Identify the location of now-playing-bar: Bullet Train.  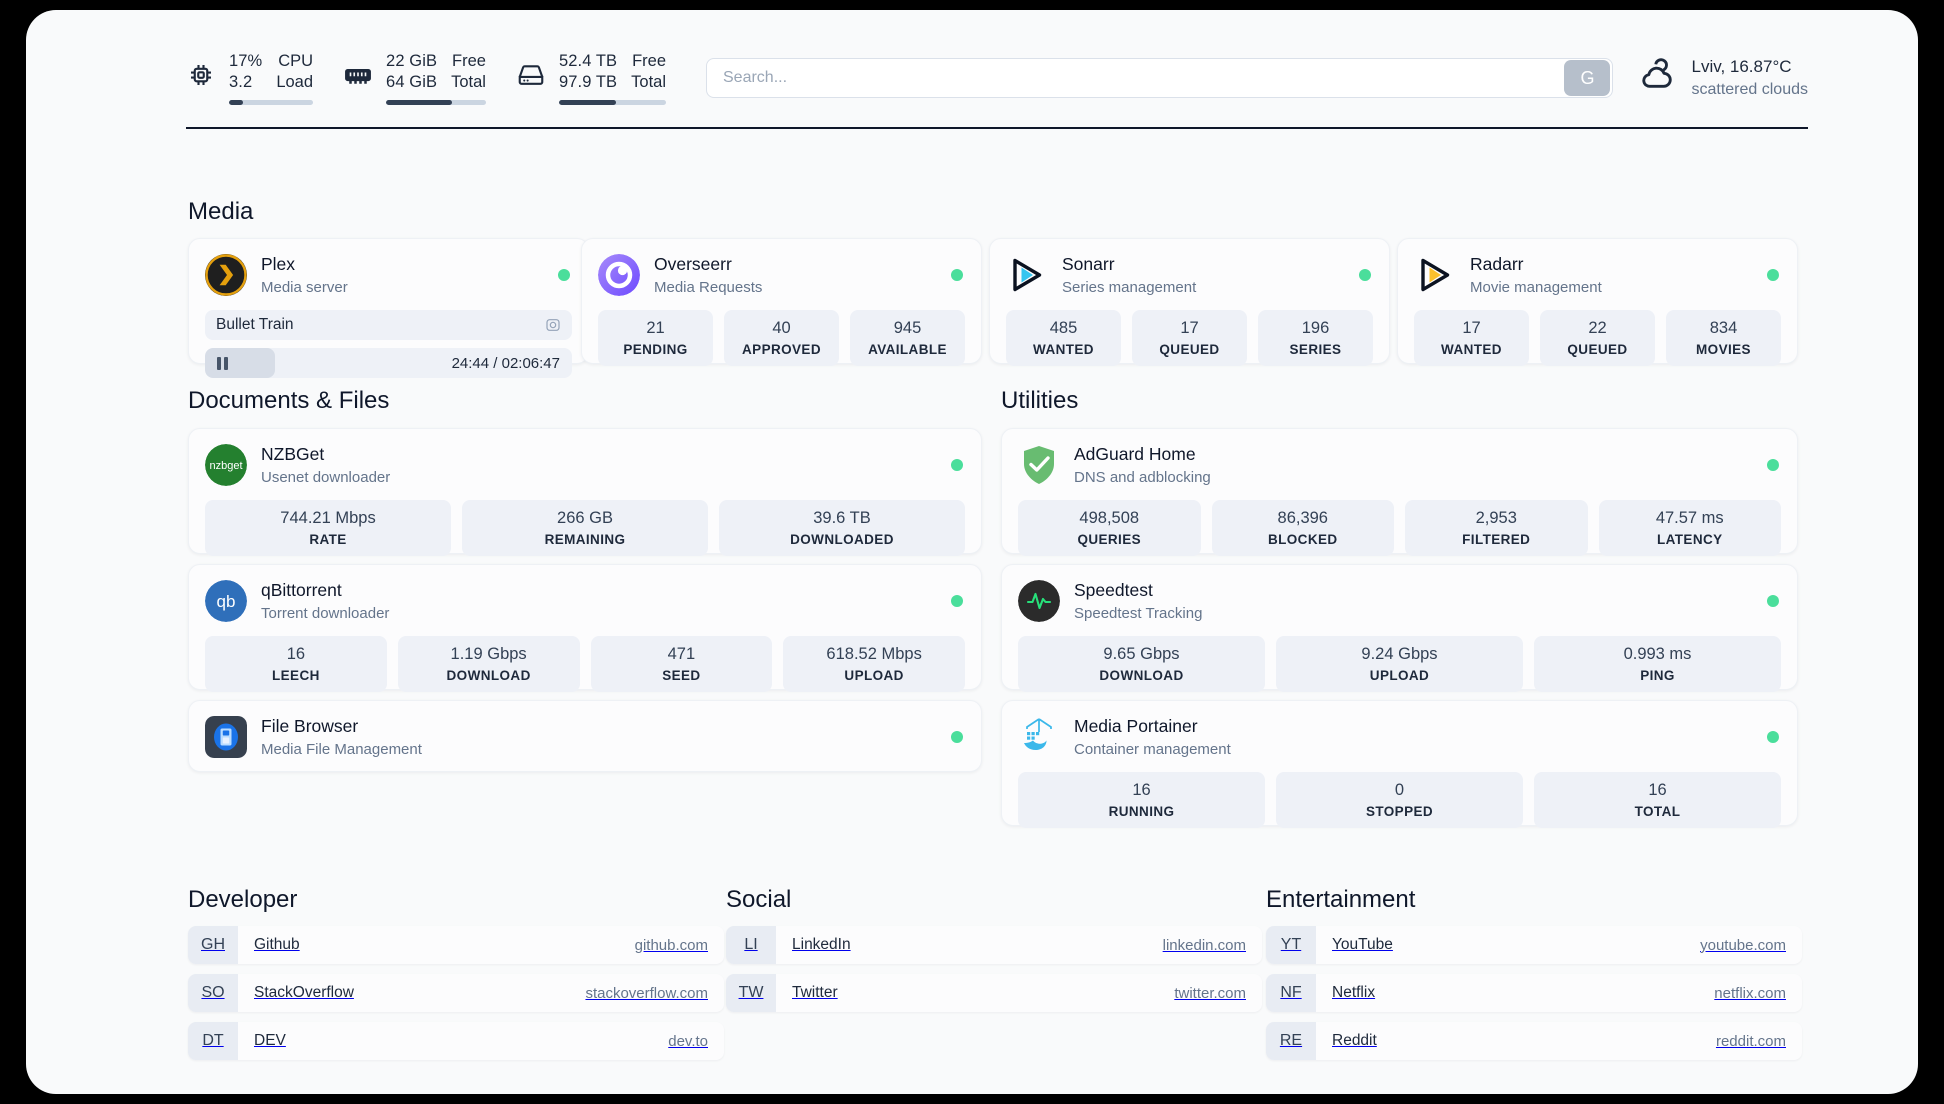
(388, 325).